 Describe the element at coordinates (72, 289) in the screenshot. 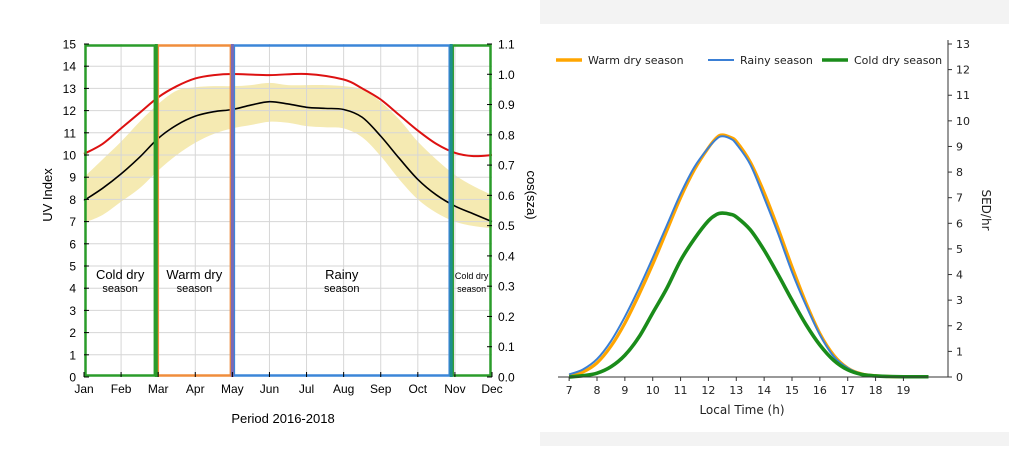

I see `y-tick-label-left-4: 4` at that location.